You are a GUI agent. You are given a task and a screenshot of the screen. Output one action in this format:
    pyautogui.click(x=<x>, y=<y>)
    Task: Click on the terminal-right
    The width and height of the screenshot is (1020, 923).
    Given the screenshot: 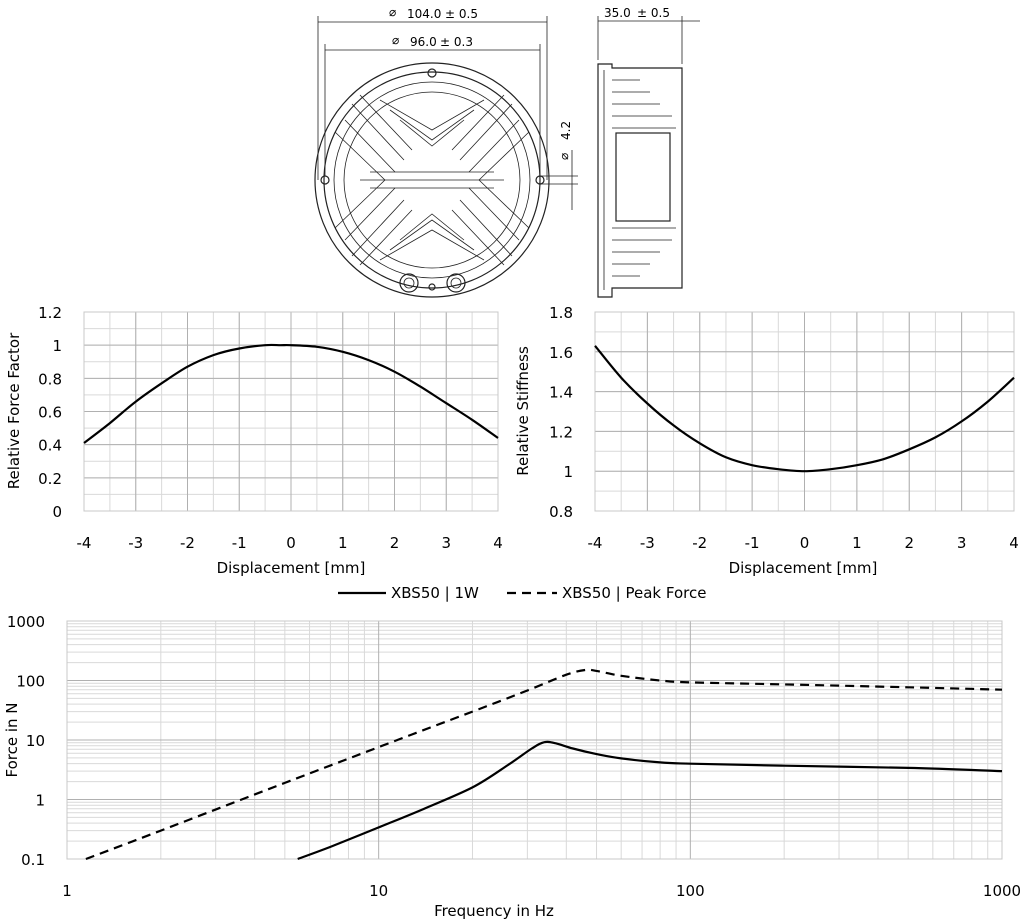 What is the action you would take?
    pyautogui.click(x=456, y=283)
    